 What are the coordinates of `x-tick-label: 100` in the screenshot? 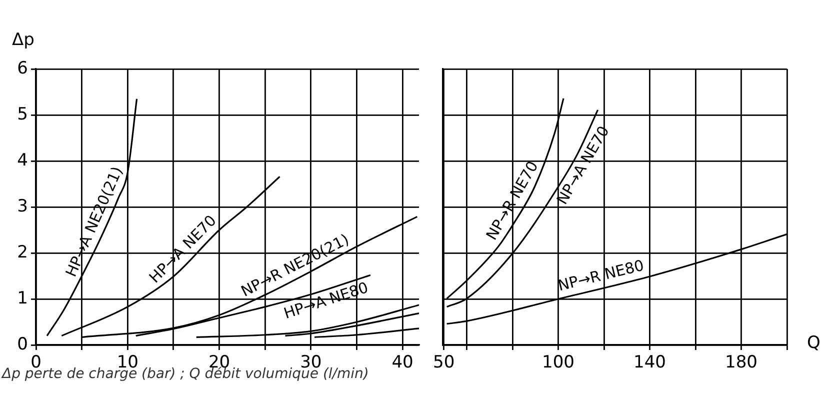 It's located at (558, 362).